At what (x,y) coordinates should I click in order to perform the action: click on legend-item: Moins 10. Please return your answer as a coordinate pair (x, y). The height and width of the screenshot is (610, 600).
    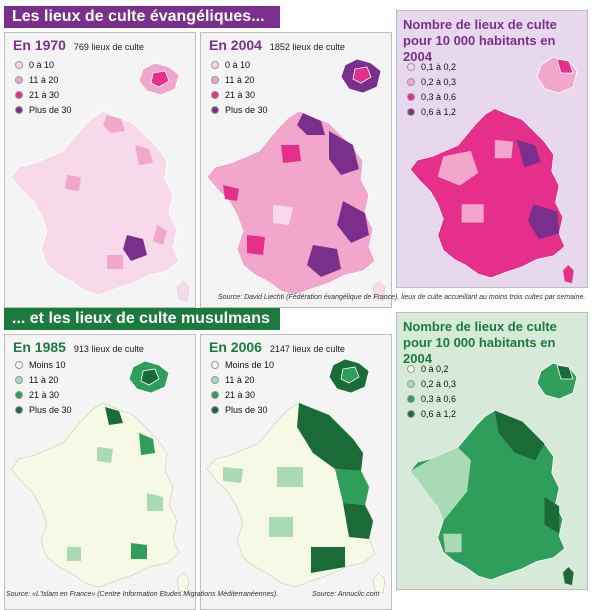
    Looking at the image, I should click on (43, 364).